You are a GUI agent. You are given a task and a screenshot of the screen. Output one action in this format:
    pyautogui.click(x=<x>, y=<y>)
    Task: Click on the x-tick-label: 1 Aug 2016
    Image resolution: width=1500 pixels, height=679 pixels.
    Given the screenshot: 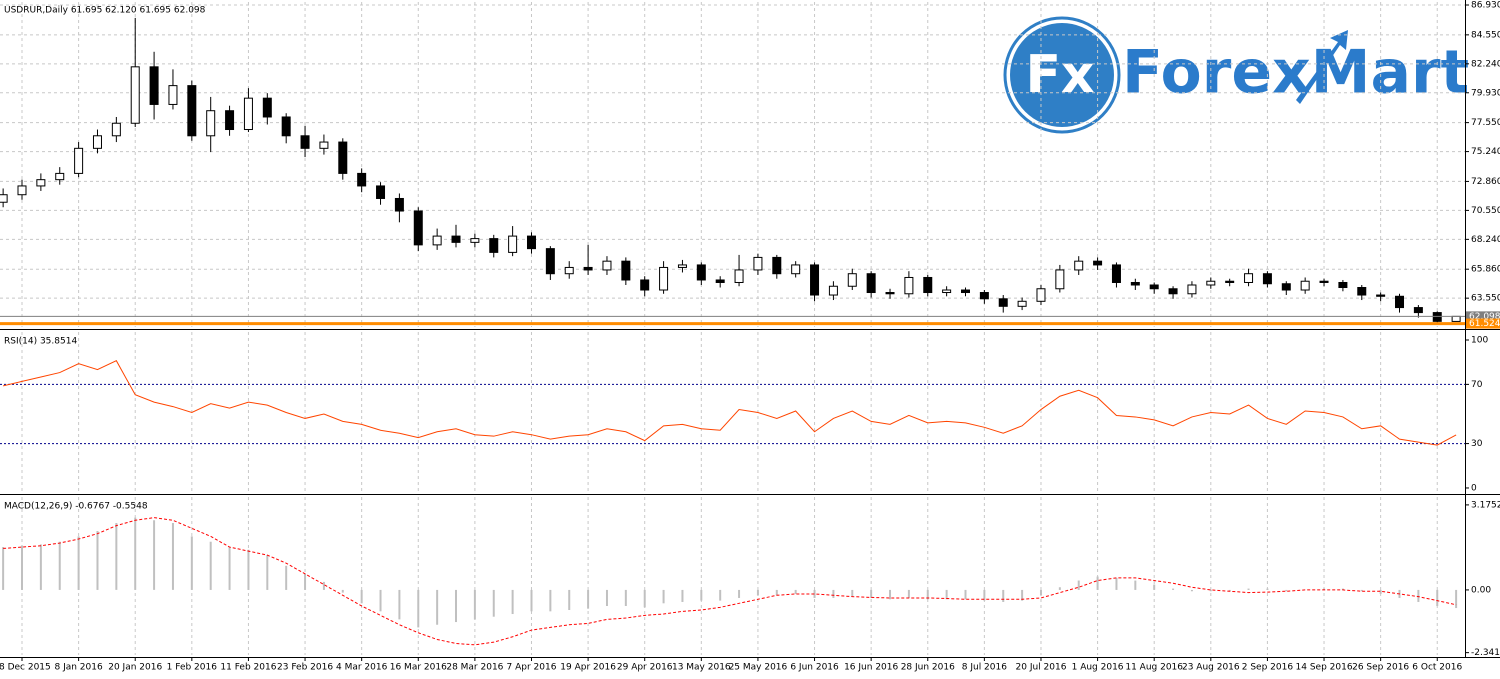 What is the action you would take?
    pyautogui.click(x=1098, y=668)
    